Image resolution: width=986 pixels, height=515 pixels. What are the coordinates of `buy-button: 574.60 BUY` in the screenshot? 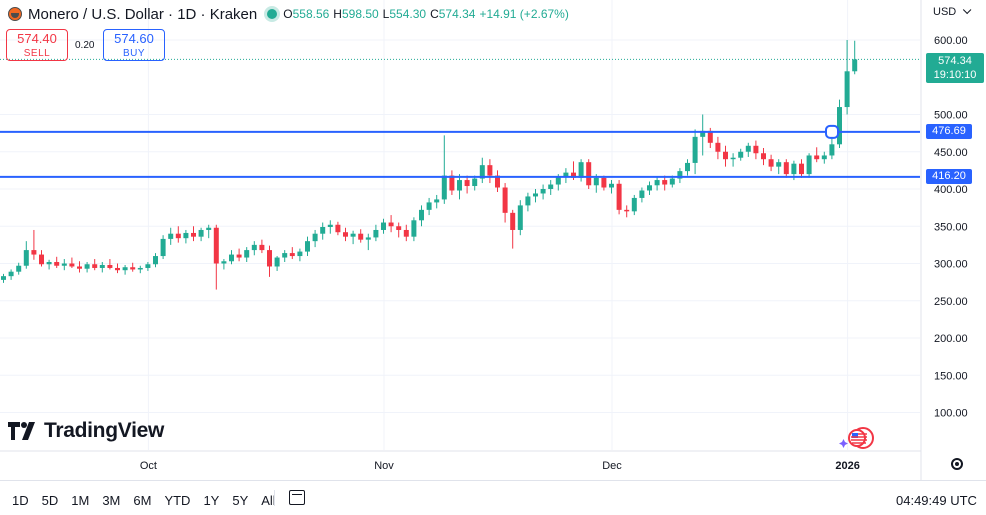 It's located at (134, 45).